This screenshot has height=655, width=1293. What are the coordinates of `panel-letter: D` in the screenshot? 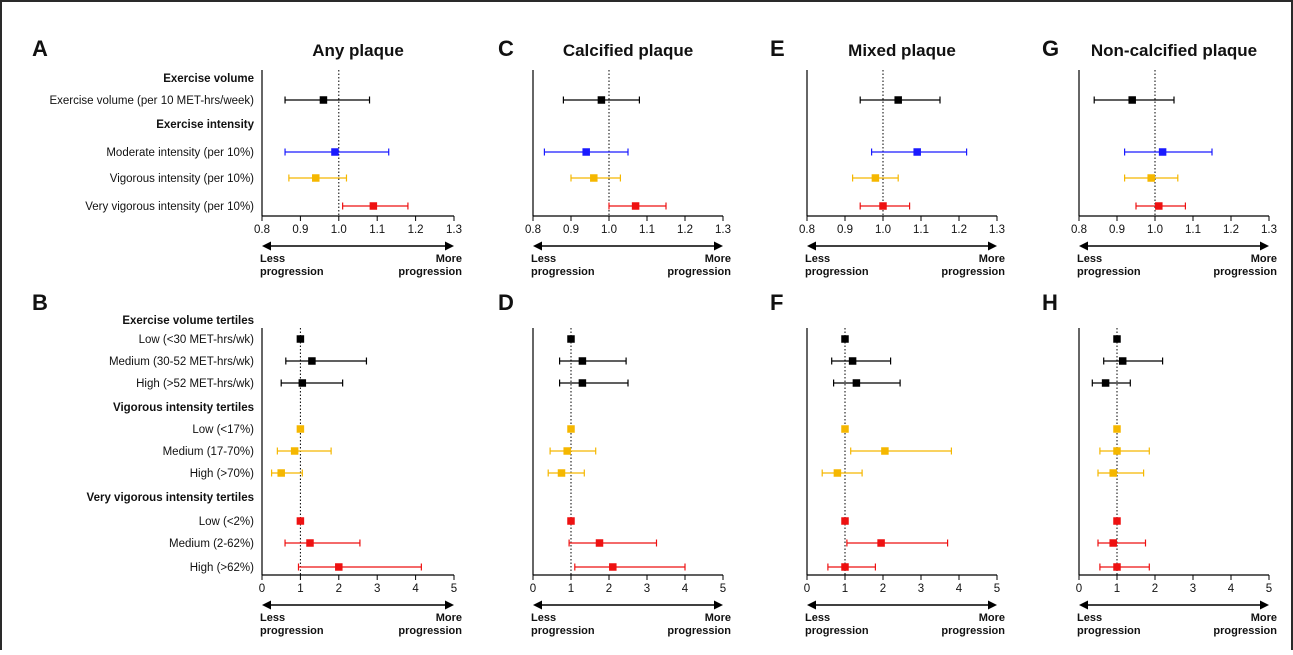 It's located at (506, 302).